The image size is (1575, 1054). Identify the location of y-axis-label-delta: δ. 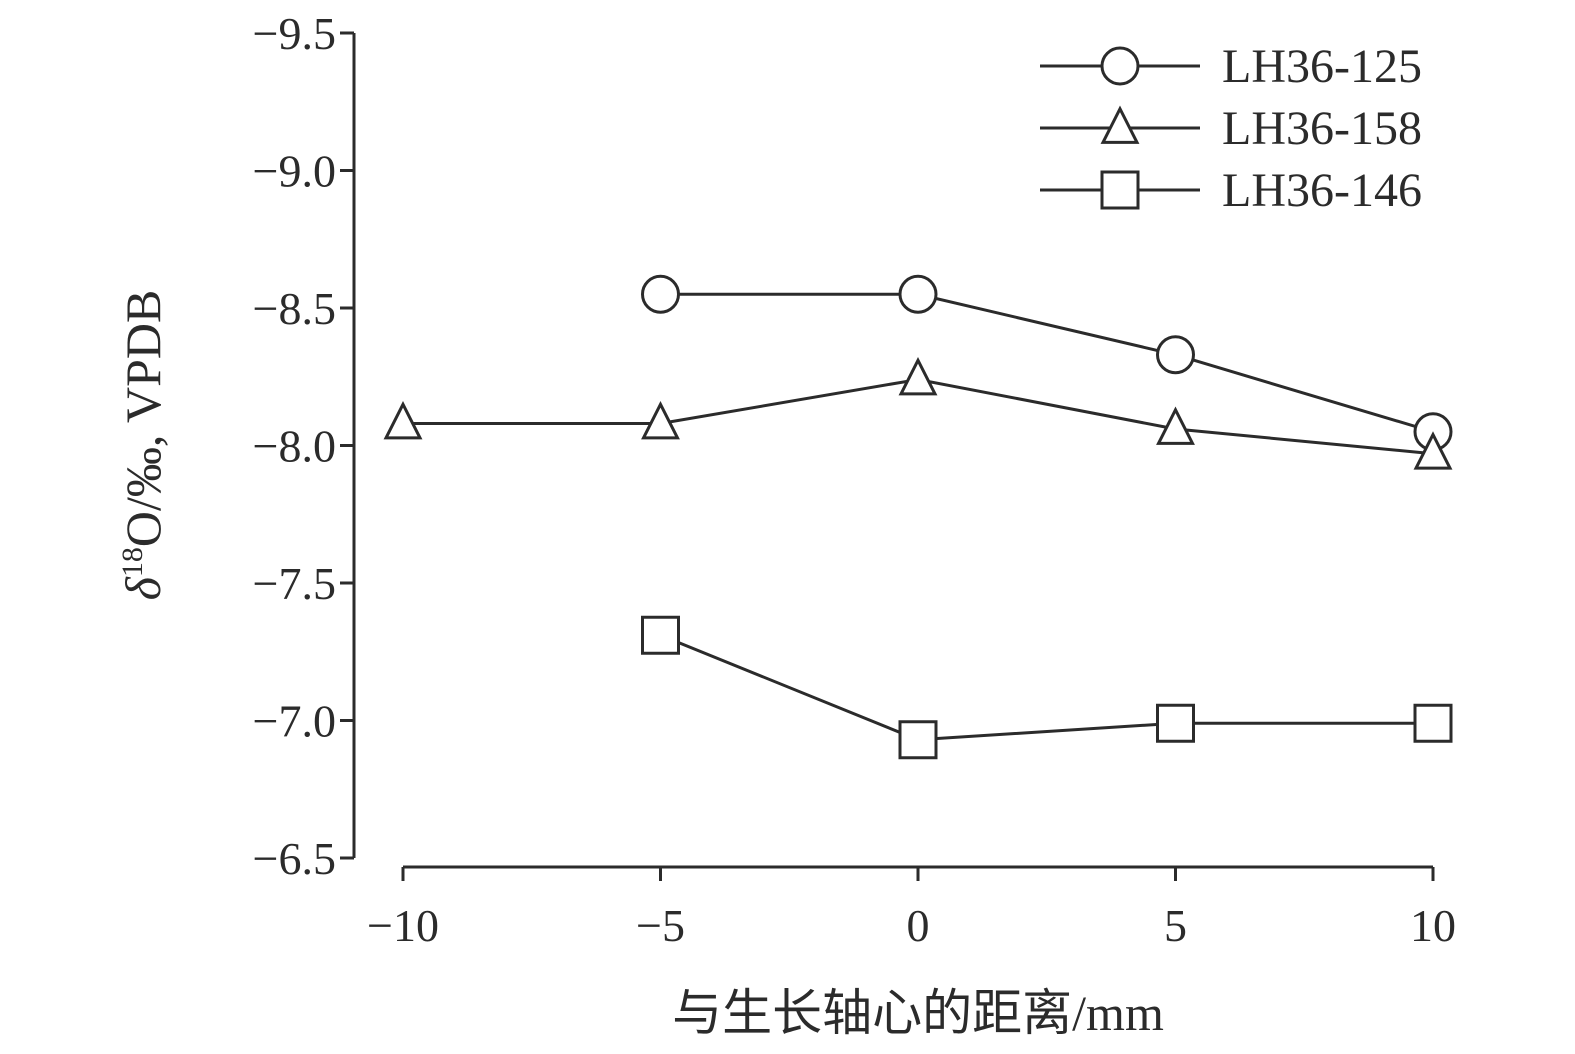
(143, 588).